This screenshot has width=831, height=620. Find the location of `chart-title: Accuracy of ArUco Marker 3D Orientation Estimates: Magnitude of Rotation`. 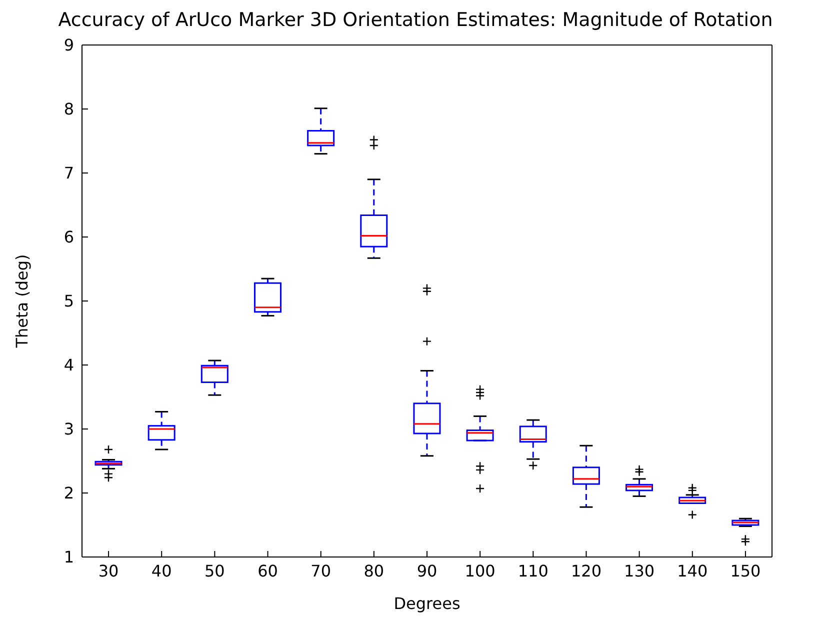

chart-title: Accuracy of ArUco Marker 3D Orientation Estimates: Magnitude of Rotation is located at coordinates (415, 20).